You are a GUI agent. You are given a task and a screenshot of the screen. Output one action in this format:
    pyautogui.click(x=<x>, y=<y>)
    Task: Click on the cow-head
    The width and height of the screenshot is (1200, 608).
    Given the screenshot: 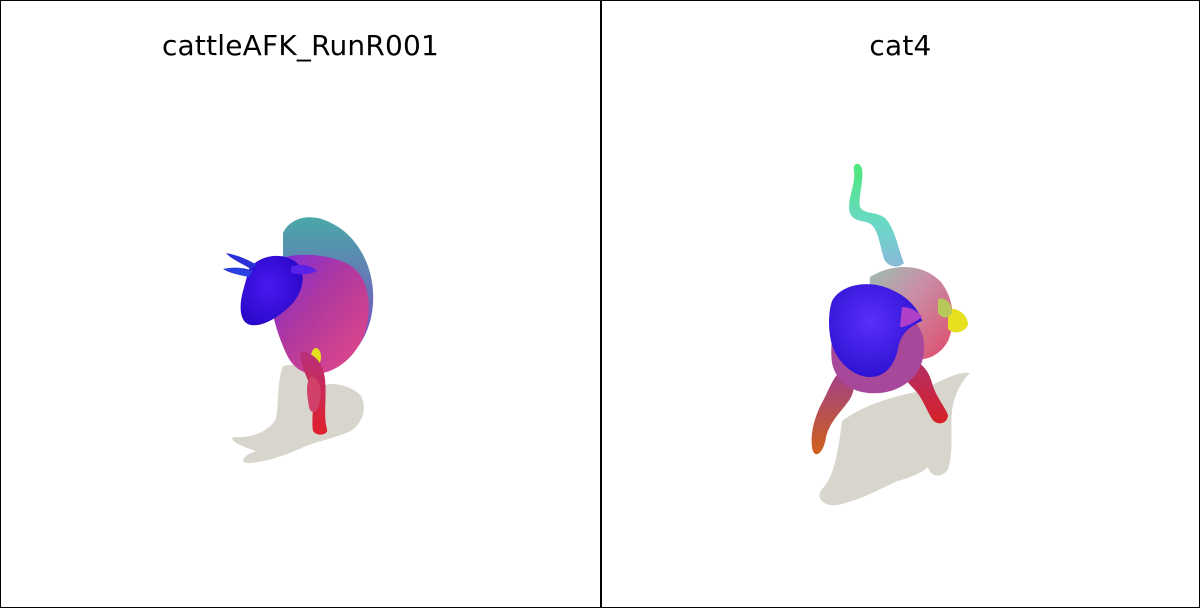 What is the action you would take?
    pyautogui.click(x=271, y=290)
    